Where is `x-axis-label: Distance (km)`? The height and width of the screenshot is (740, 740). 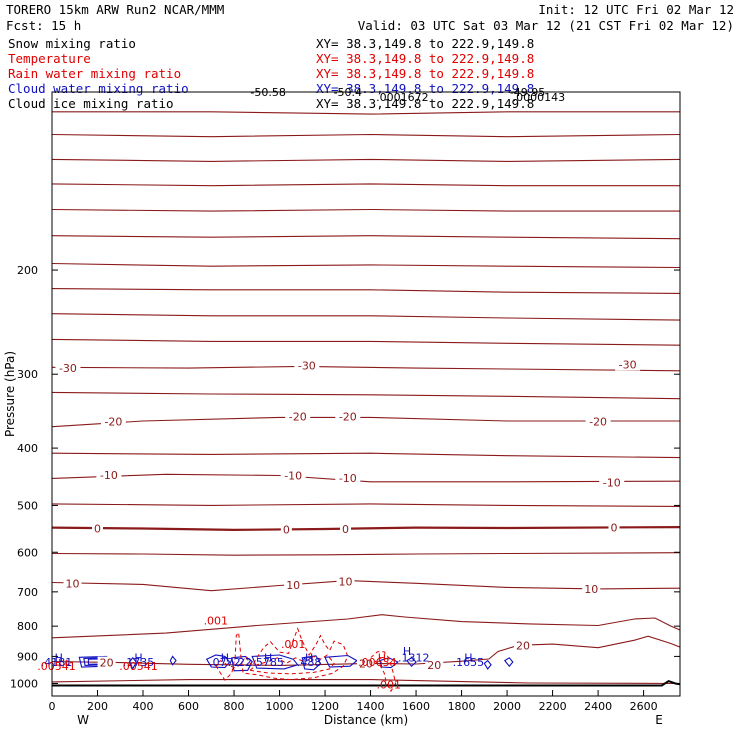
x-axis-label: Distance (km) is located at coordinates (366, 720).